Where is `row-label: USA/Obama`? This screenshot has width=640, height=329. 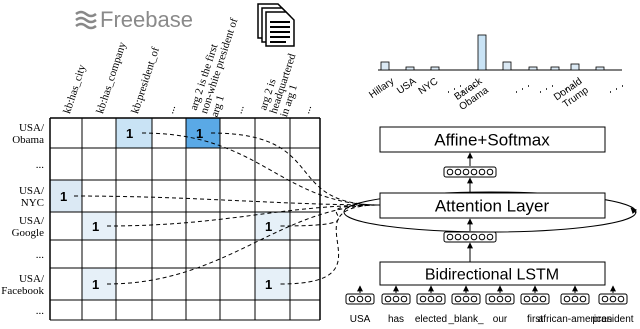
row-label: USA/Obama is located at coordinates (28, 134).